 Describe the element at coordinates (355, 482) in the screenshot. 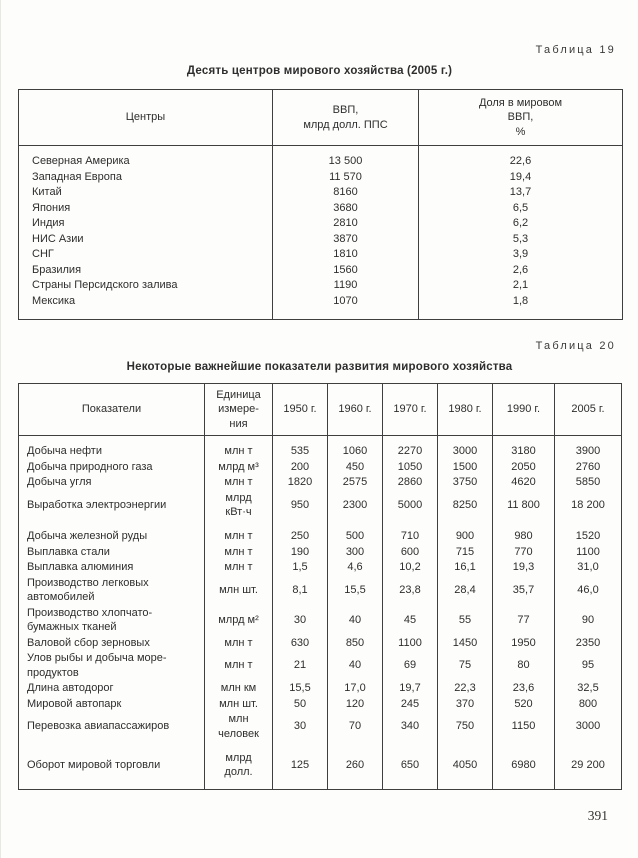

I see `value-cell: 2575` at that location.